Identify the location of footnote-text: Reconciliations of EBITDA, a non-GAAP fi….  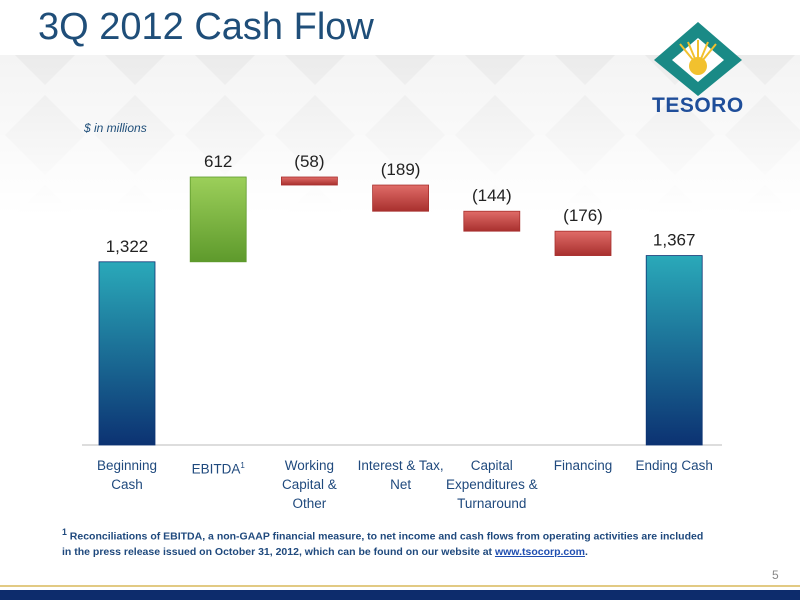
(383, 544).